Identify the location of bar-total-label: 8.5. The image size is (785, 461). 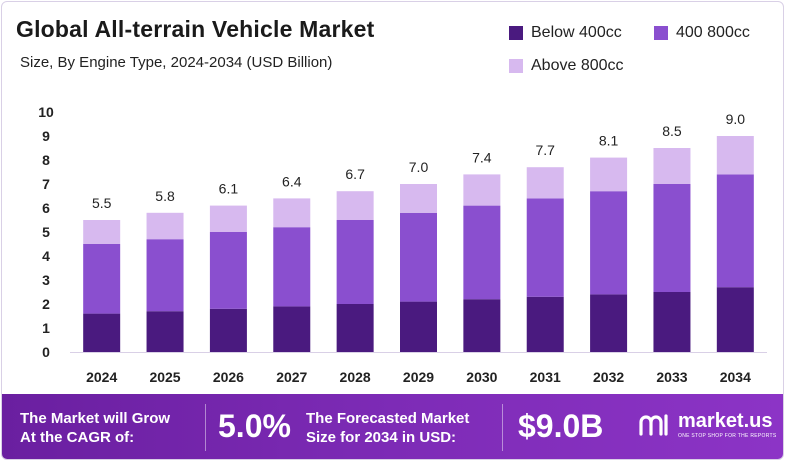
(672, 131).